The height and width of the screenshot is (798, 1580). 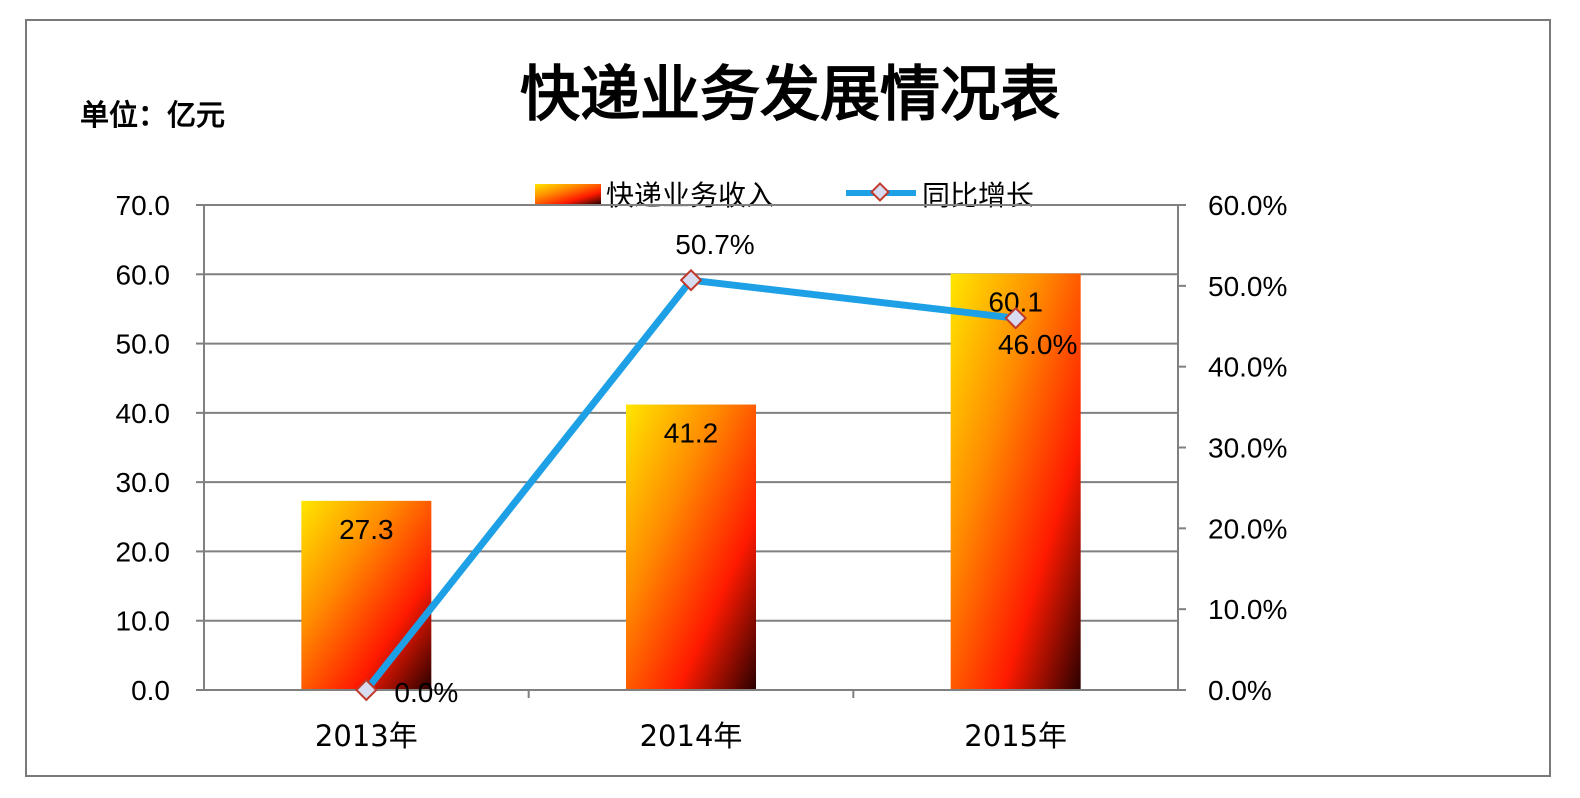 What do you see at coordinates (1015, 736) in the screenshot?
I see `x-tick-label: 2015年` at bounding box center [1015, 736].